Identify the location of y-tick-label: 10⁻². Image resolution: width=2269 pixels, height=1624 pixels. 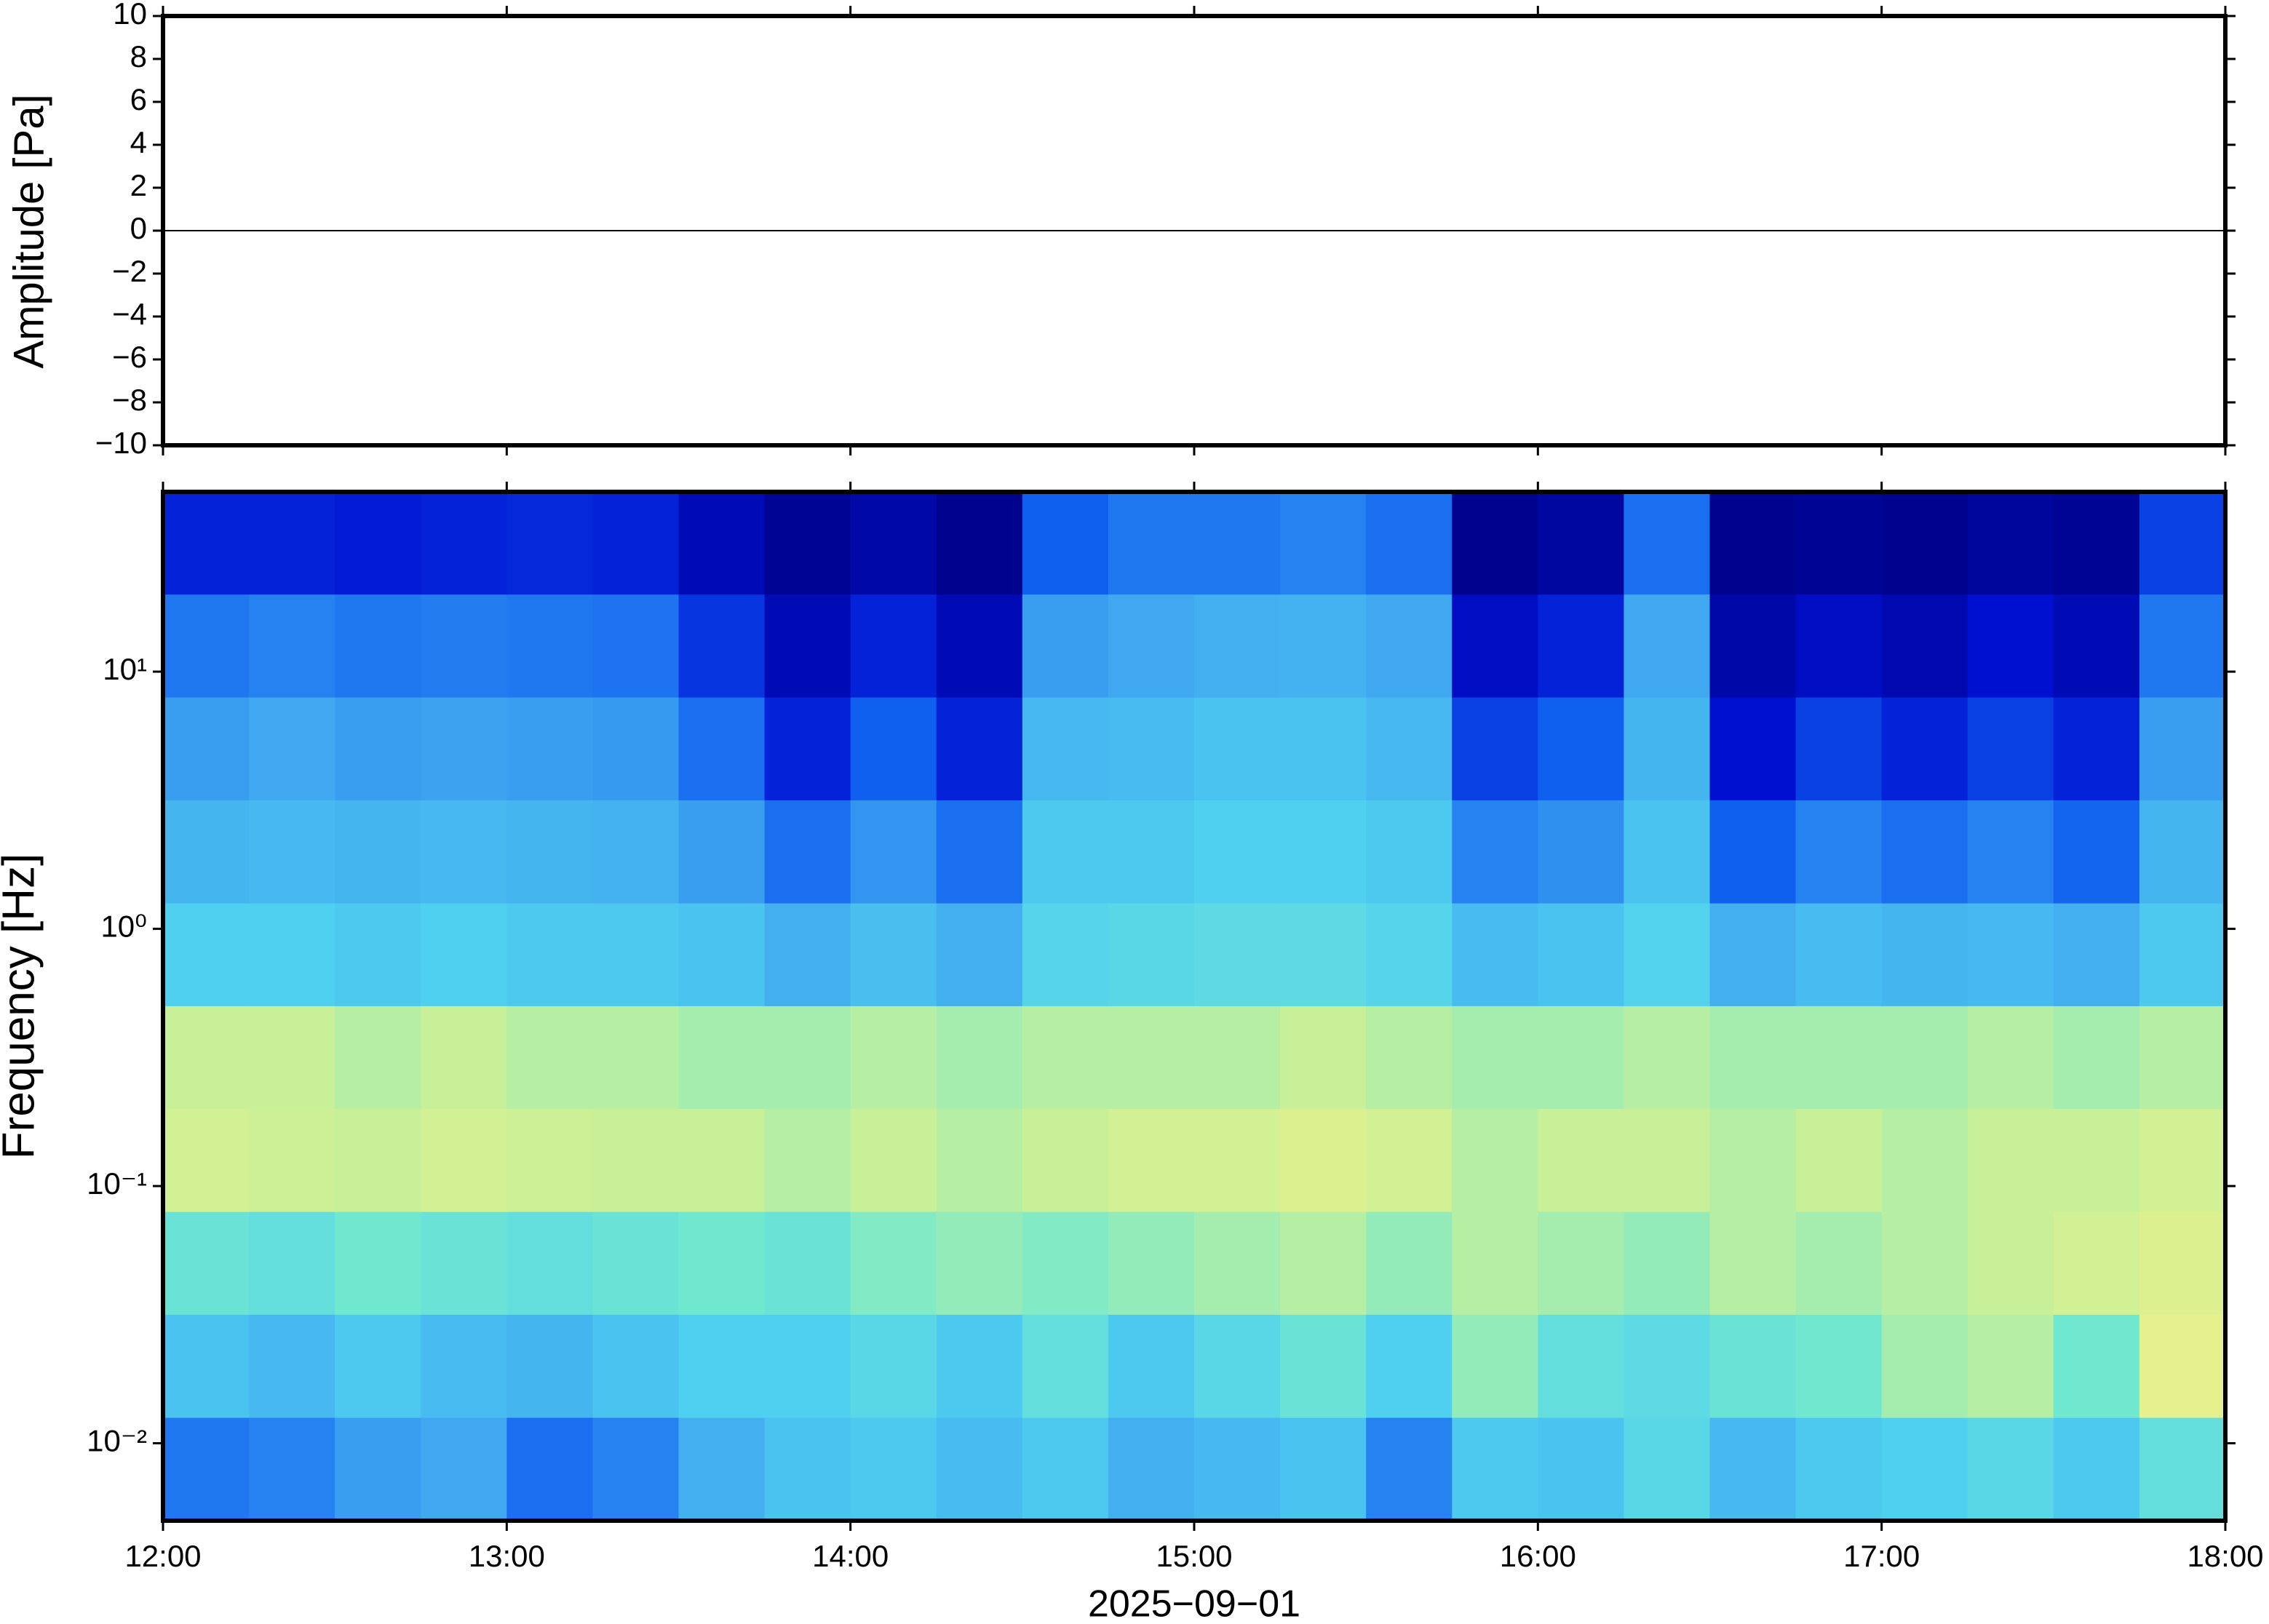
(117, 1441).